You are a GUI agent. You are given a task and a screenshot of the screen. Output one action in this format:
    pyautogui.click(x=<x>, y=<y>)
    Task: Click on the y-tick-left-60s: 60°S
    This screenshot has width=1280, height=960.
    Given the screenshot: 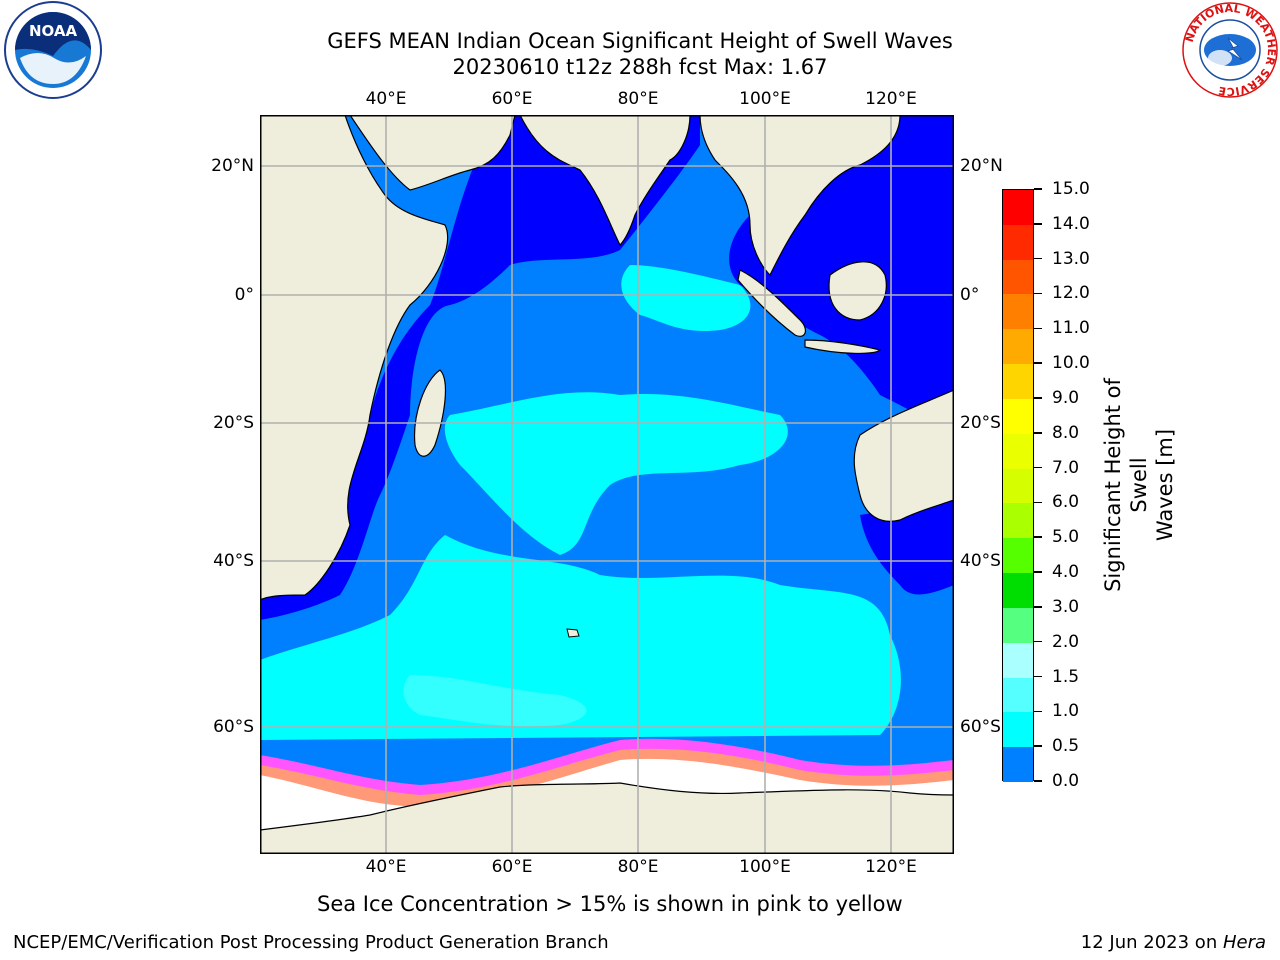 What is the action you would take?
    pyautogui.click(x=233, y=727)
    